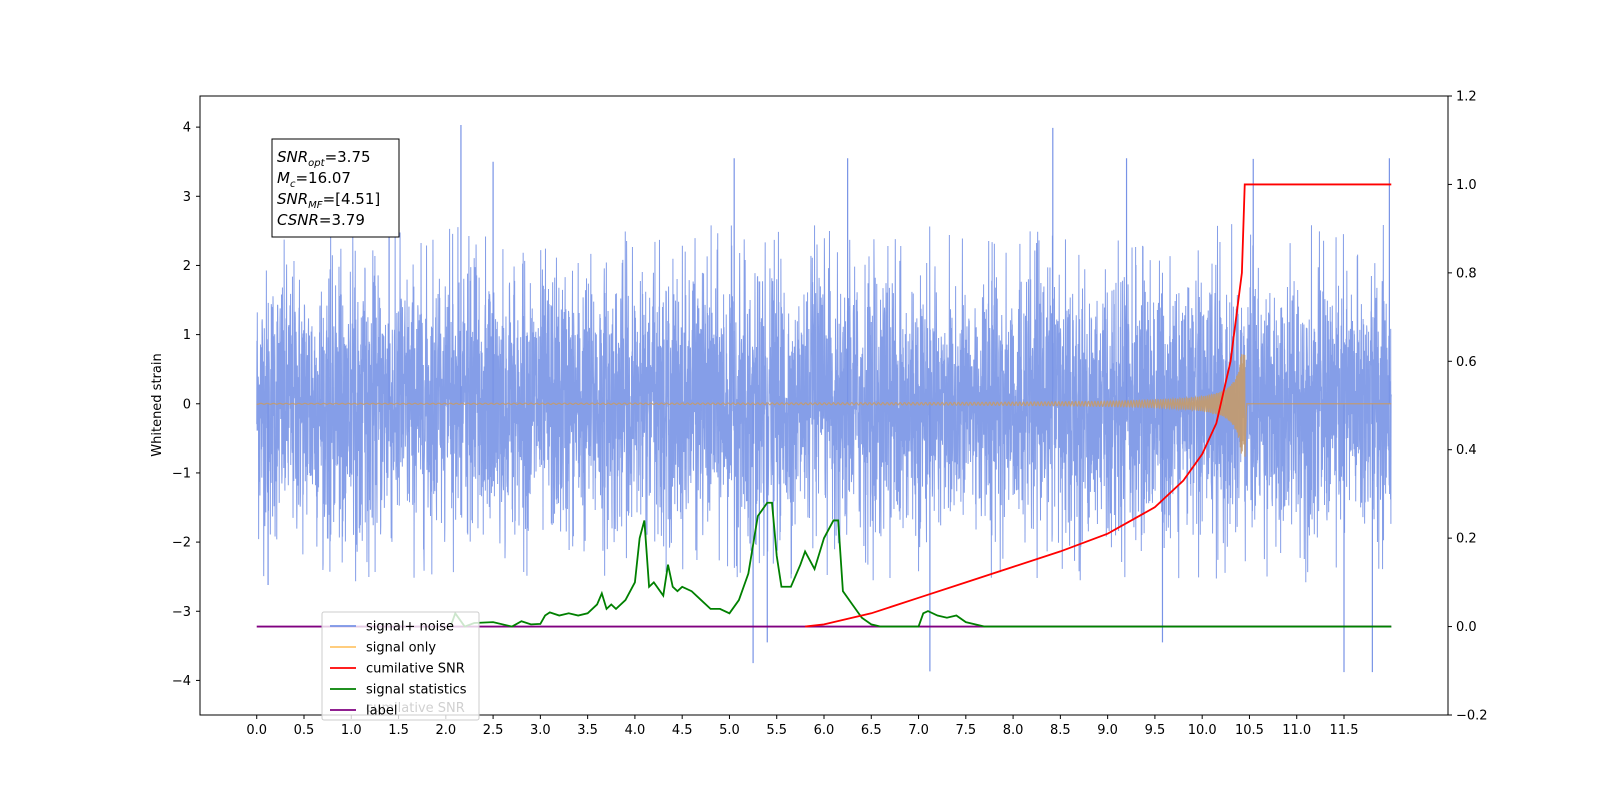  I want to click on x-tick-label: 3.0, so click(540, 730).